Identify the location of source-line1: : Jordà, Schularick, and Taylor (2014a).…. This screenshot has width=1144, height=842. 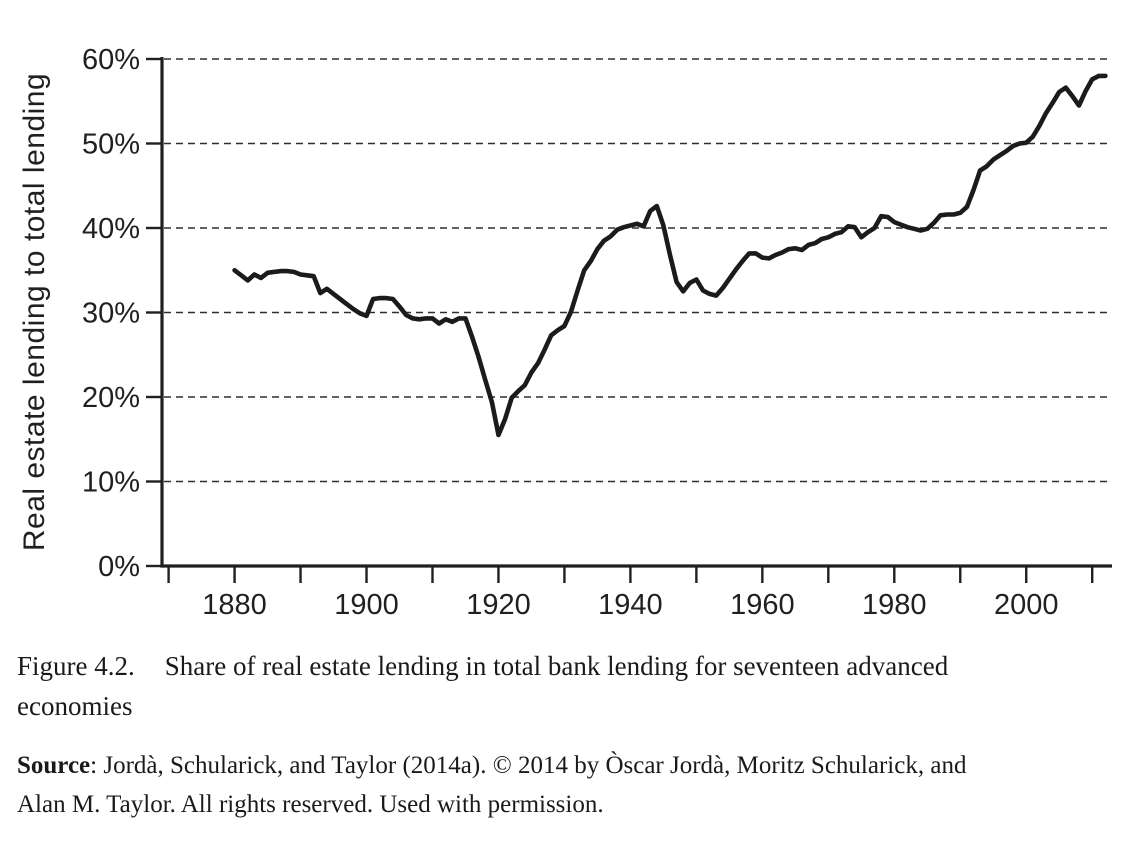
(528, 765).